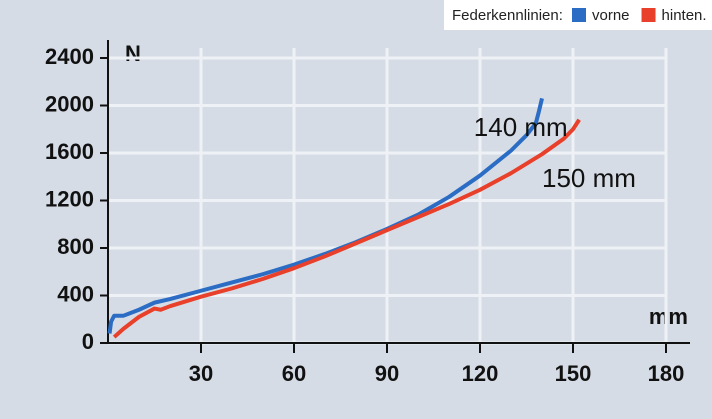 The height and width of the screenshot is (419, 712). I want to click on x-tick-label: 30, so click(201, 373).